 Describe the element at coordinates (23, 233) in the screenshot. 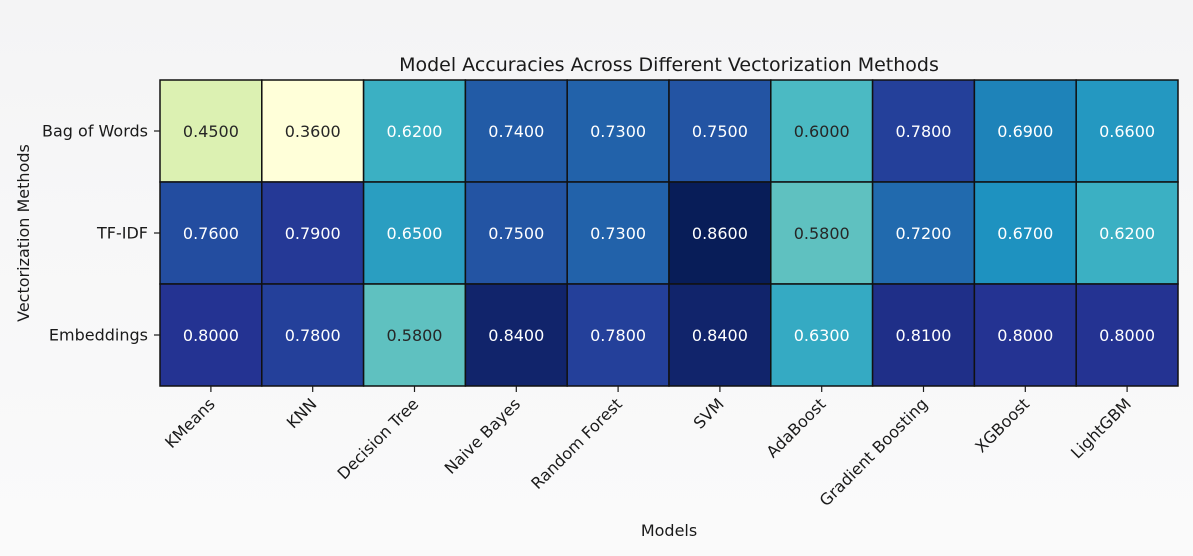

I see `y-axis-label: Vectorization Methods` at that location.